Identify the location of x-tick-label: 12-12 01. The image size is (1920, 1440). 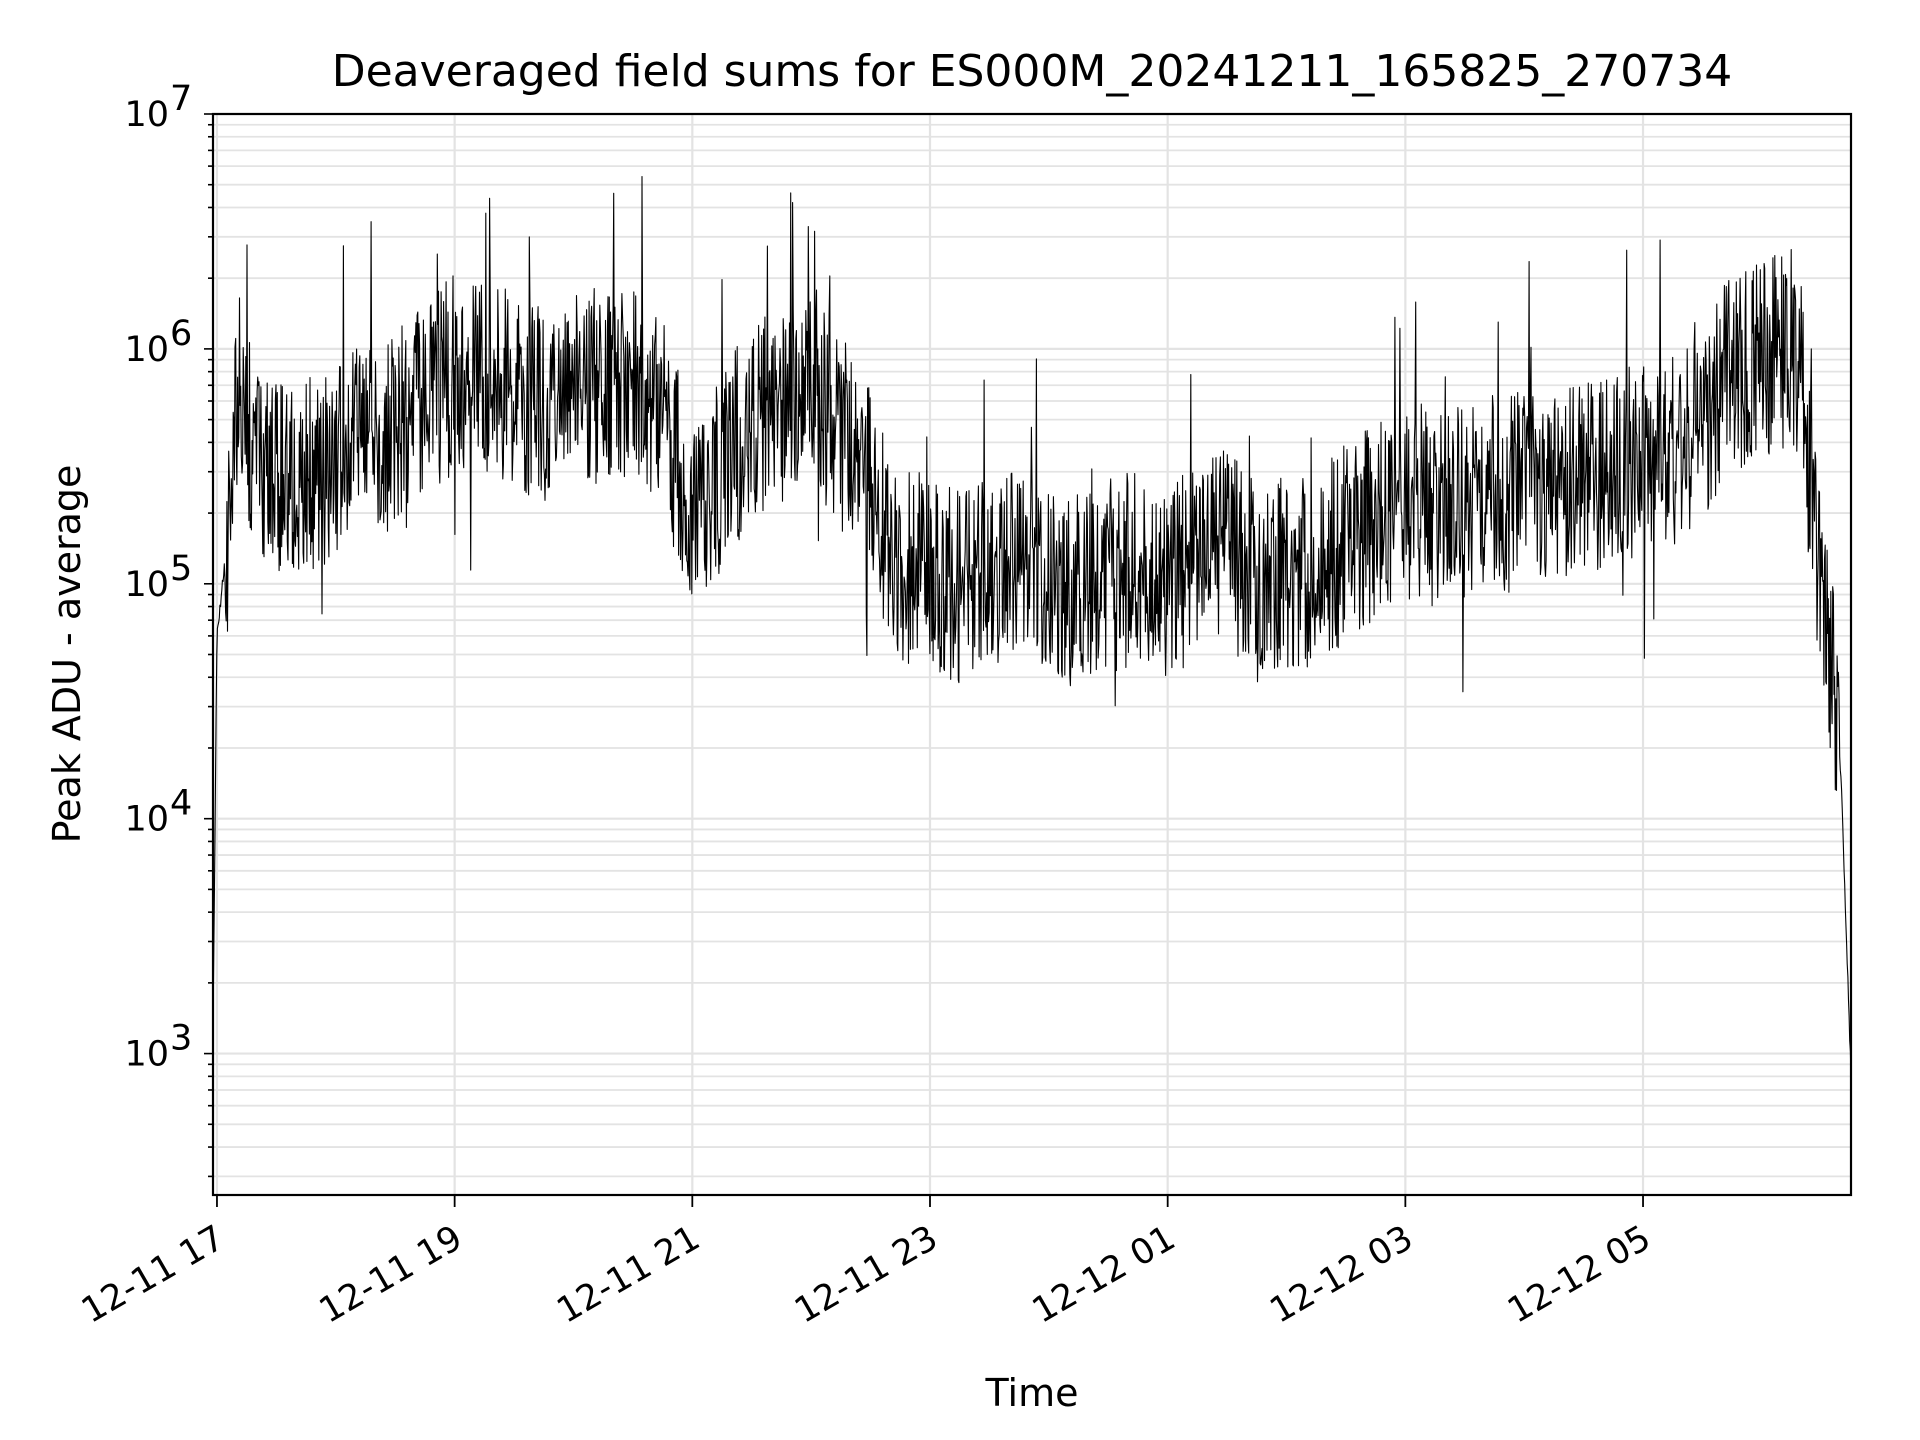
(1104, 1274).